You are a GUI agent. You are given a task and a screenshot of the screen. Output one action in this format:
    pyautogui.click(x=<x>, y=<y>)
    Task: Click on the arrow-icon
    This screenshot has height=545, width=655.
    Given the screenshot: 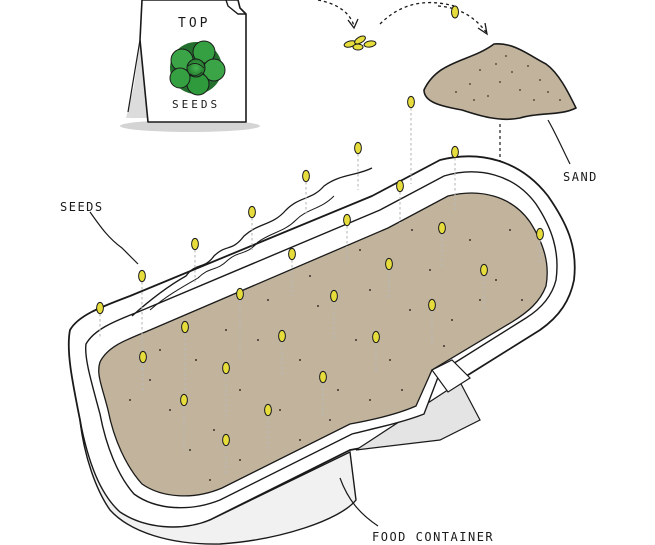 What is the action you would take?
    pyautogui.click(x=402, y=18)
    